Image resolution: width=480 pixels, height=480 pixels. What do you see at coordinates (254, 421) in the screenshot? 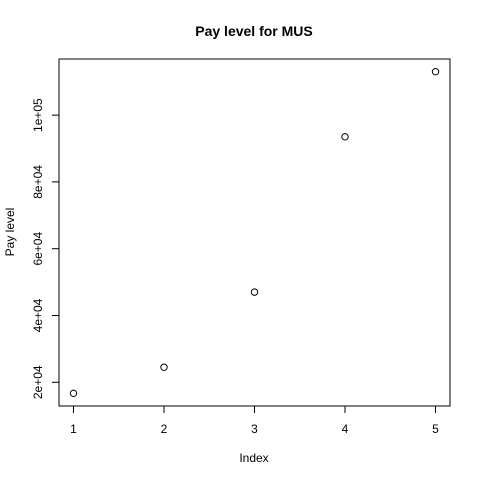
I see `x-axis: 1 2 3 4 5` at bounding box center [254, 421].